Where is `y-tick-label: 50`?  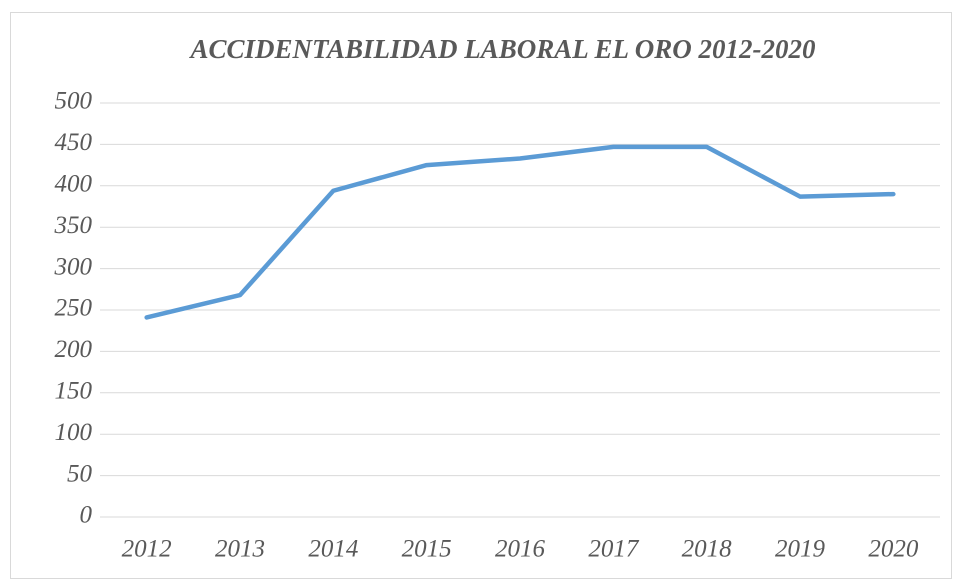
y-tick-label: 50 is located at coordinates (80, 473).